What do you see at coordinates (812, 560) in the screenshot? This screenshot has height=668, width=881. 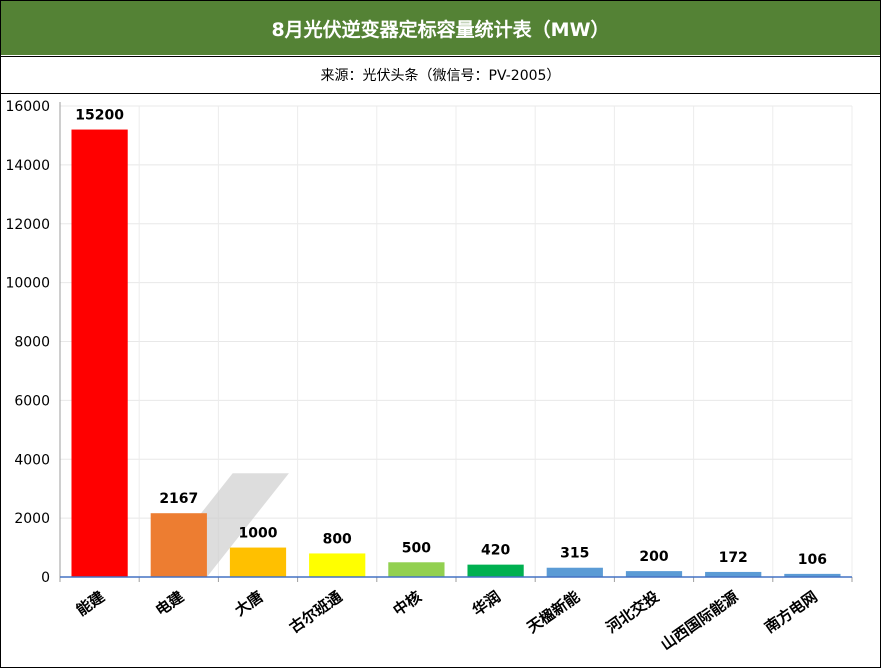 I see `data-label: 106` at bounding box center [812, 560].